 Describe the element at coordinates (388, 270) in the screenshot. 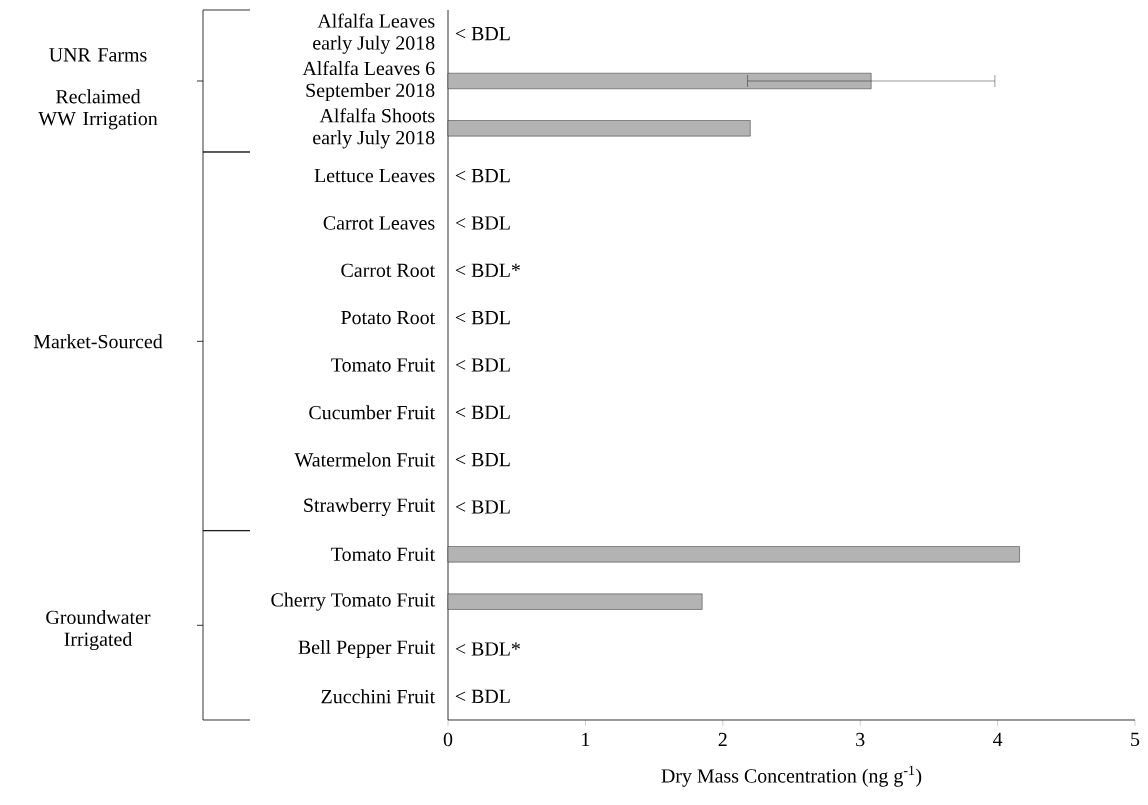

I see `y-tick-label: Carrot Root` at that location.